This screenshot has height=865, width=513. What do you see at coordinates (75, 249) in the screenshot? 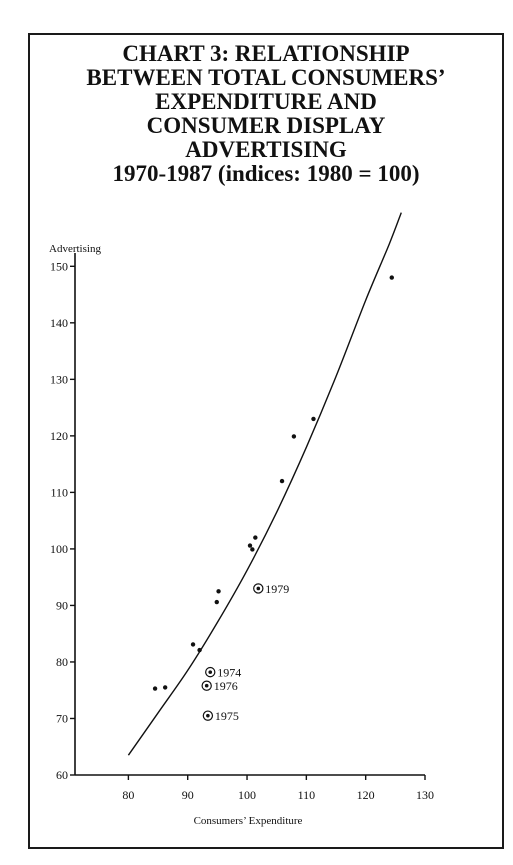
I see `y-axis-label: Advertising` at bounding box center [75, 249].